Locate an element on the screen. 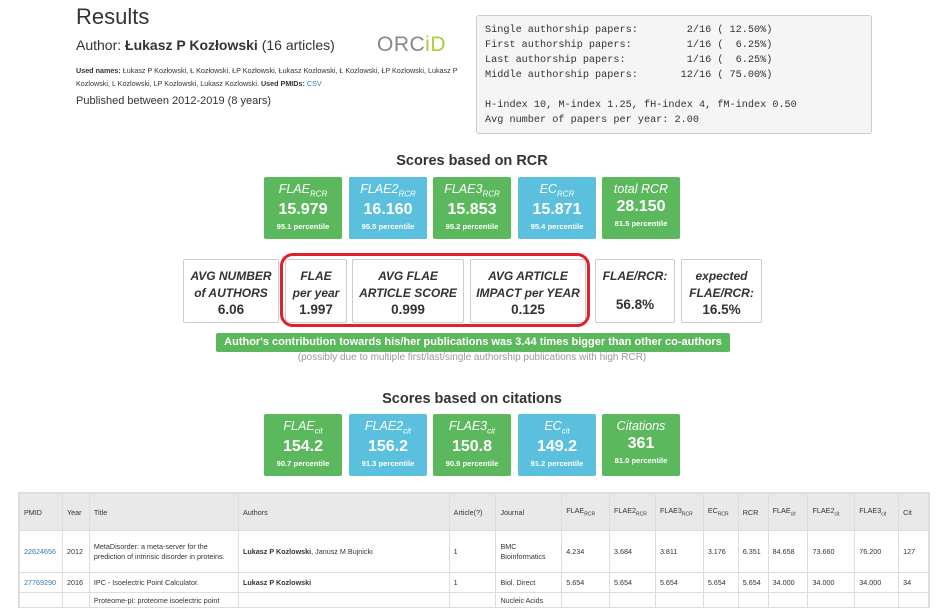 The width and height of the screenshot is (944, 608). table-cell-article is located at coordinates (472, 599).